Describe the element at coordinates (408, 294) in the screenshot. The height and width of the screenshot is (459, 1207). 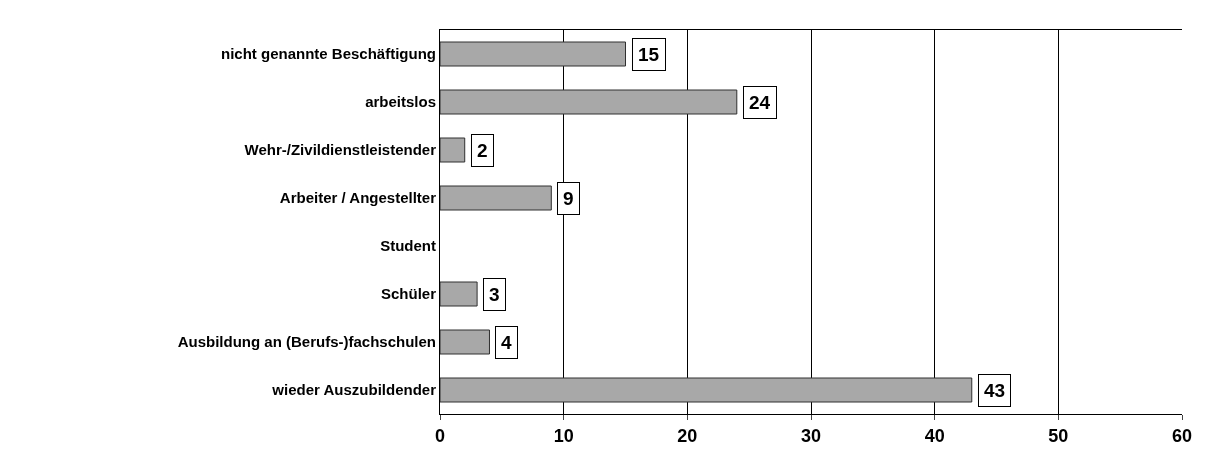
I see `y-tick-label: Schüler` at that location.